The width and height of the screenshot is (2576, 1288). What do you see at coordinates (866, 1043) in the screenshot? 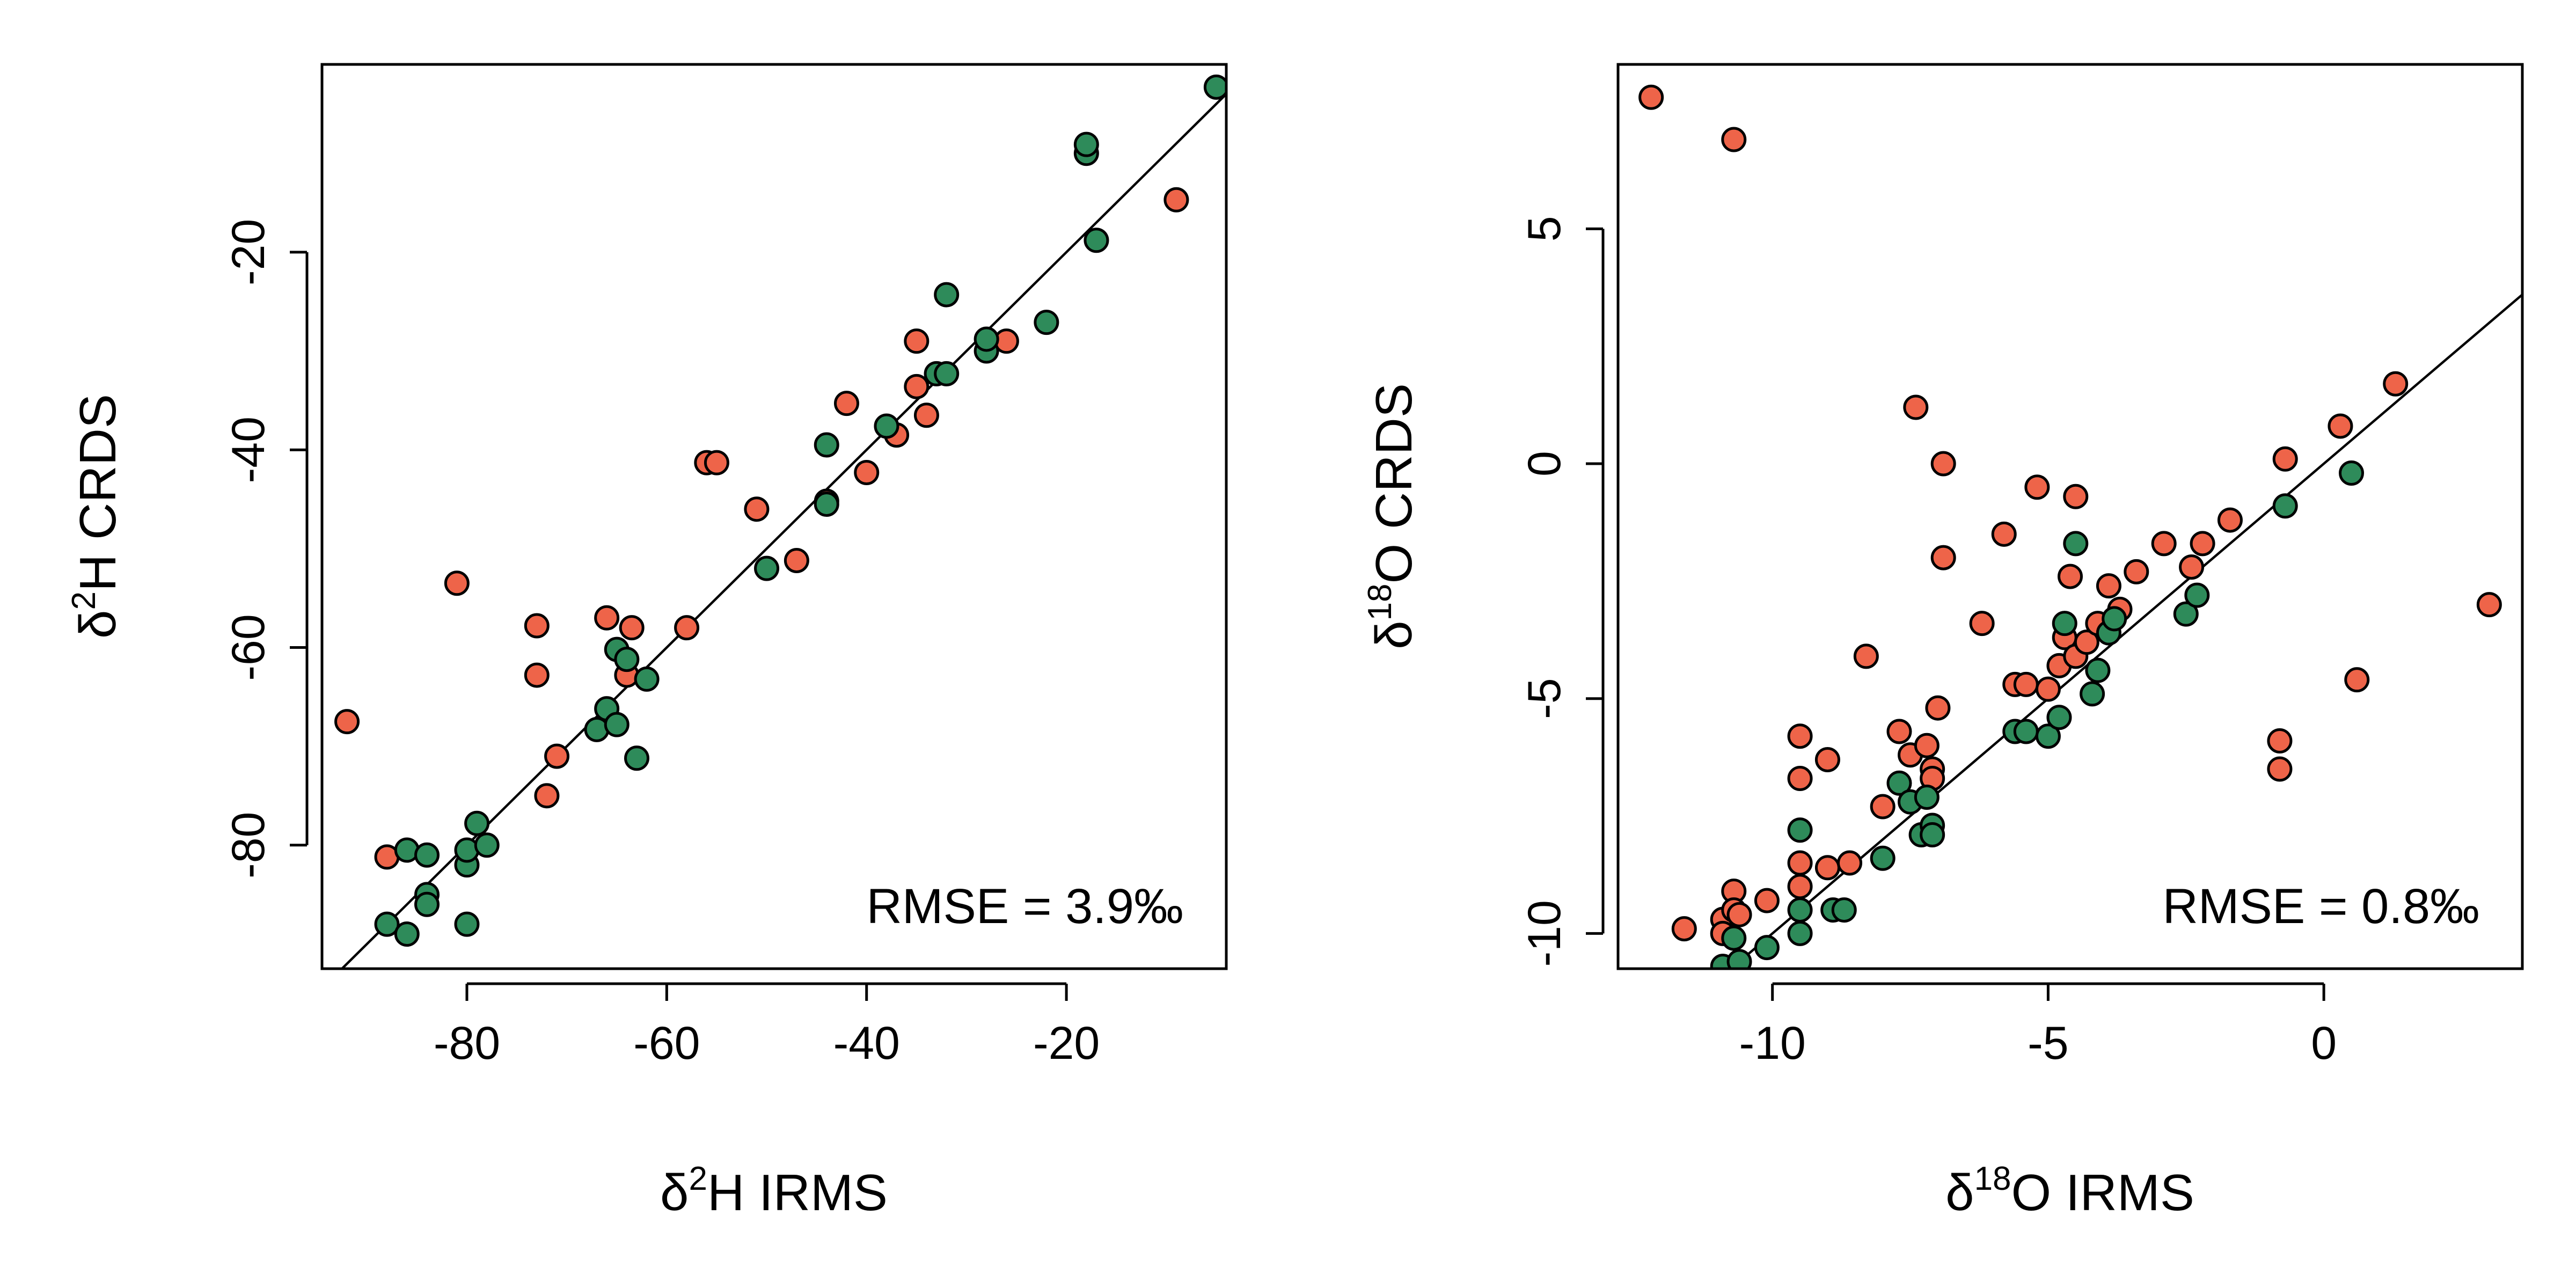
I see `x-tick-label: -40` at bounding box center [866, 1043].